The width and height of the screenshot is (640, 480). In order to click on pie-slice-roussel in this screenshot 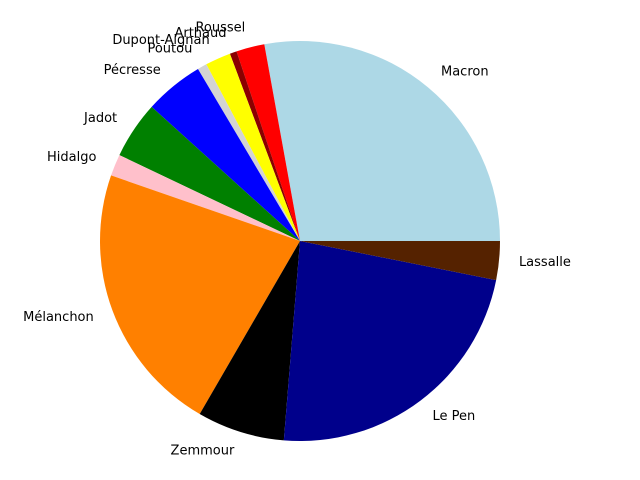, I will do `click(268, 142)`.